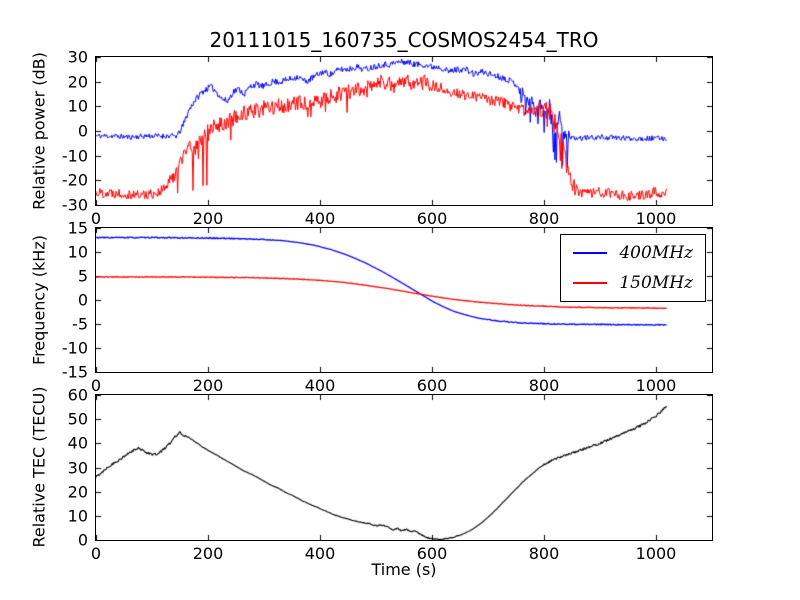  I want to click on y-tick-label: 60, so click(77, 395).